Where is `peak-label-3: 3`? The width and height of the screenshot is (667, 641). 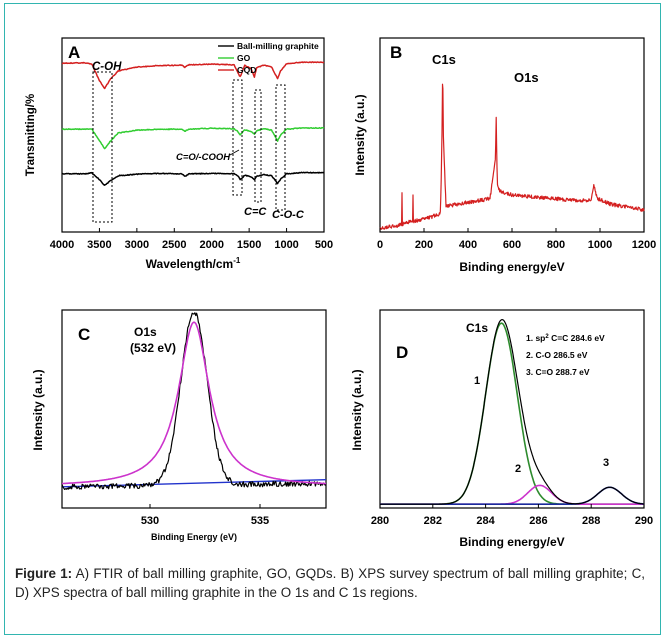 peak-label-3: 3 is located at coordinates (606, 463).